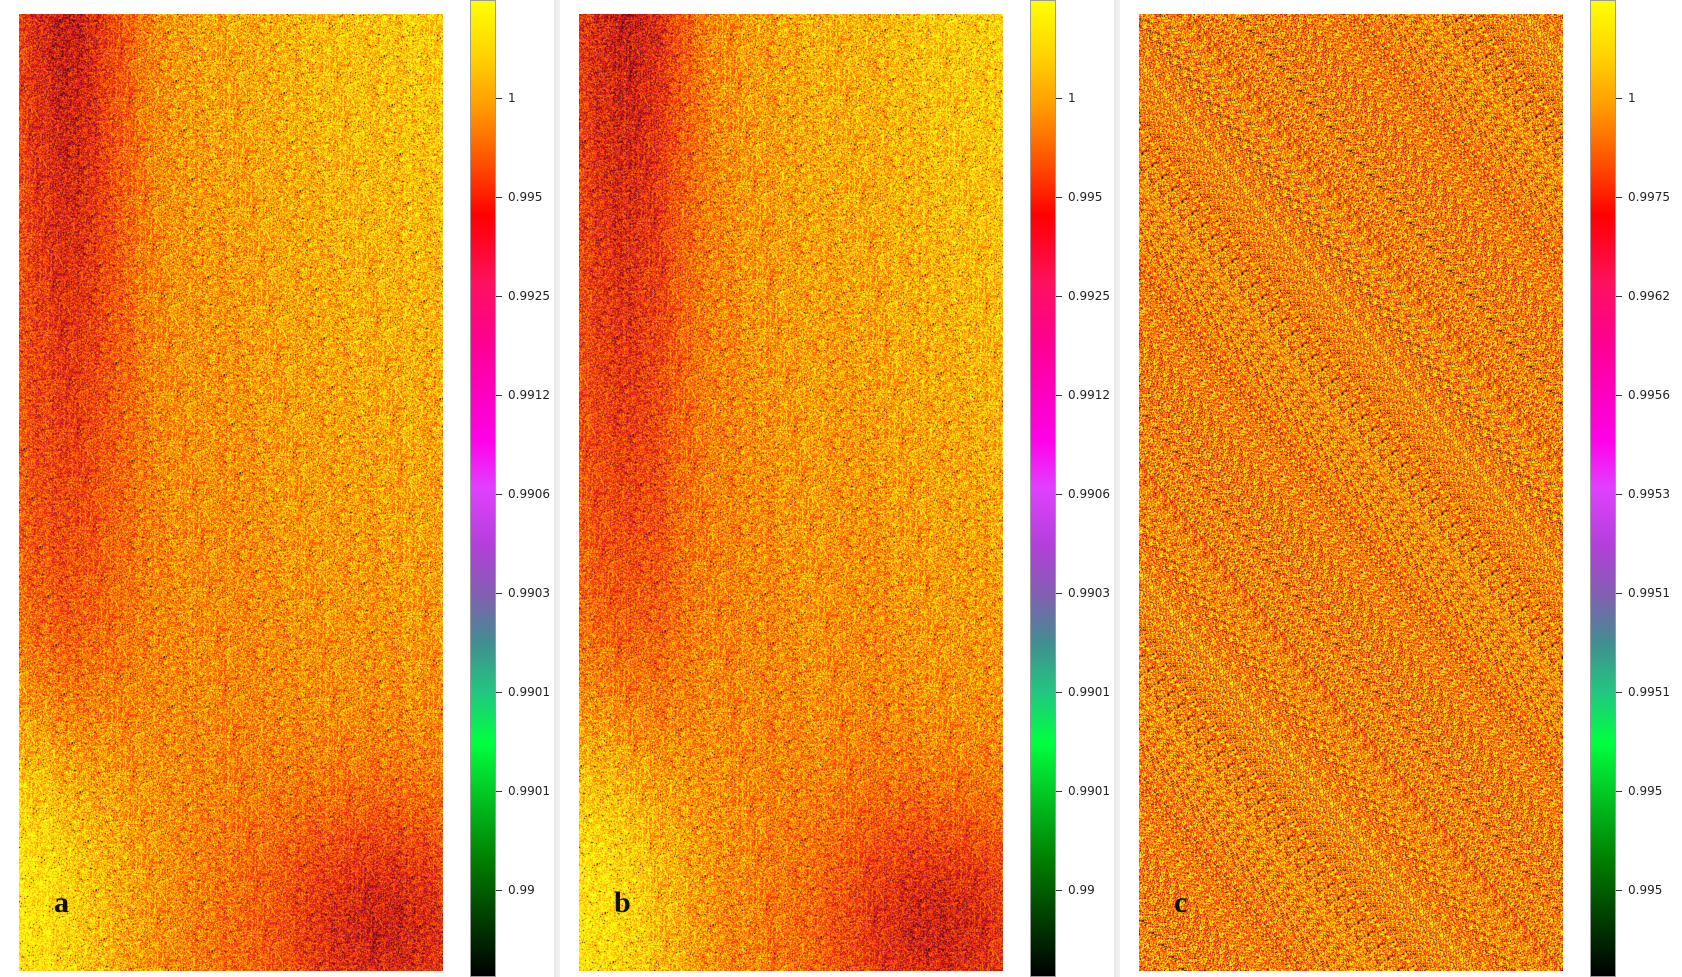 The width and height of the screenshot is (1682, 977). I want to click on panel-label: b, so click(622, 902).